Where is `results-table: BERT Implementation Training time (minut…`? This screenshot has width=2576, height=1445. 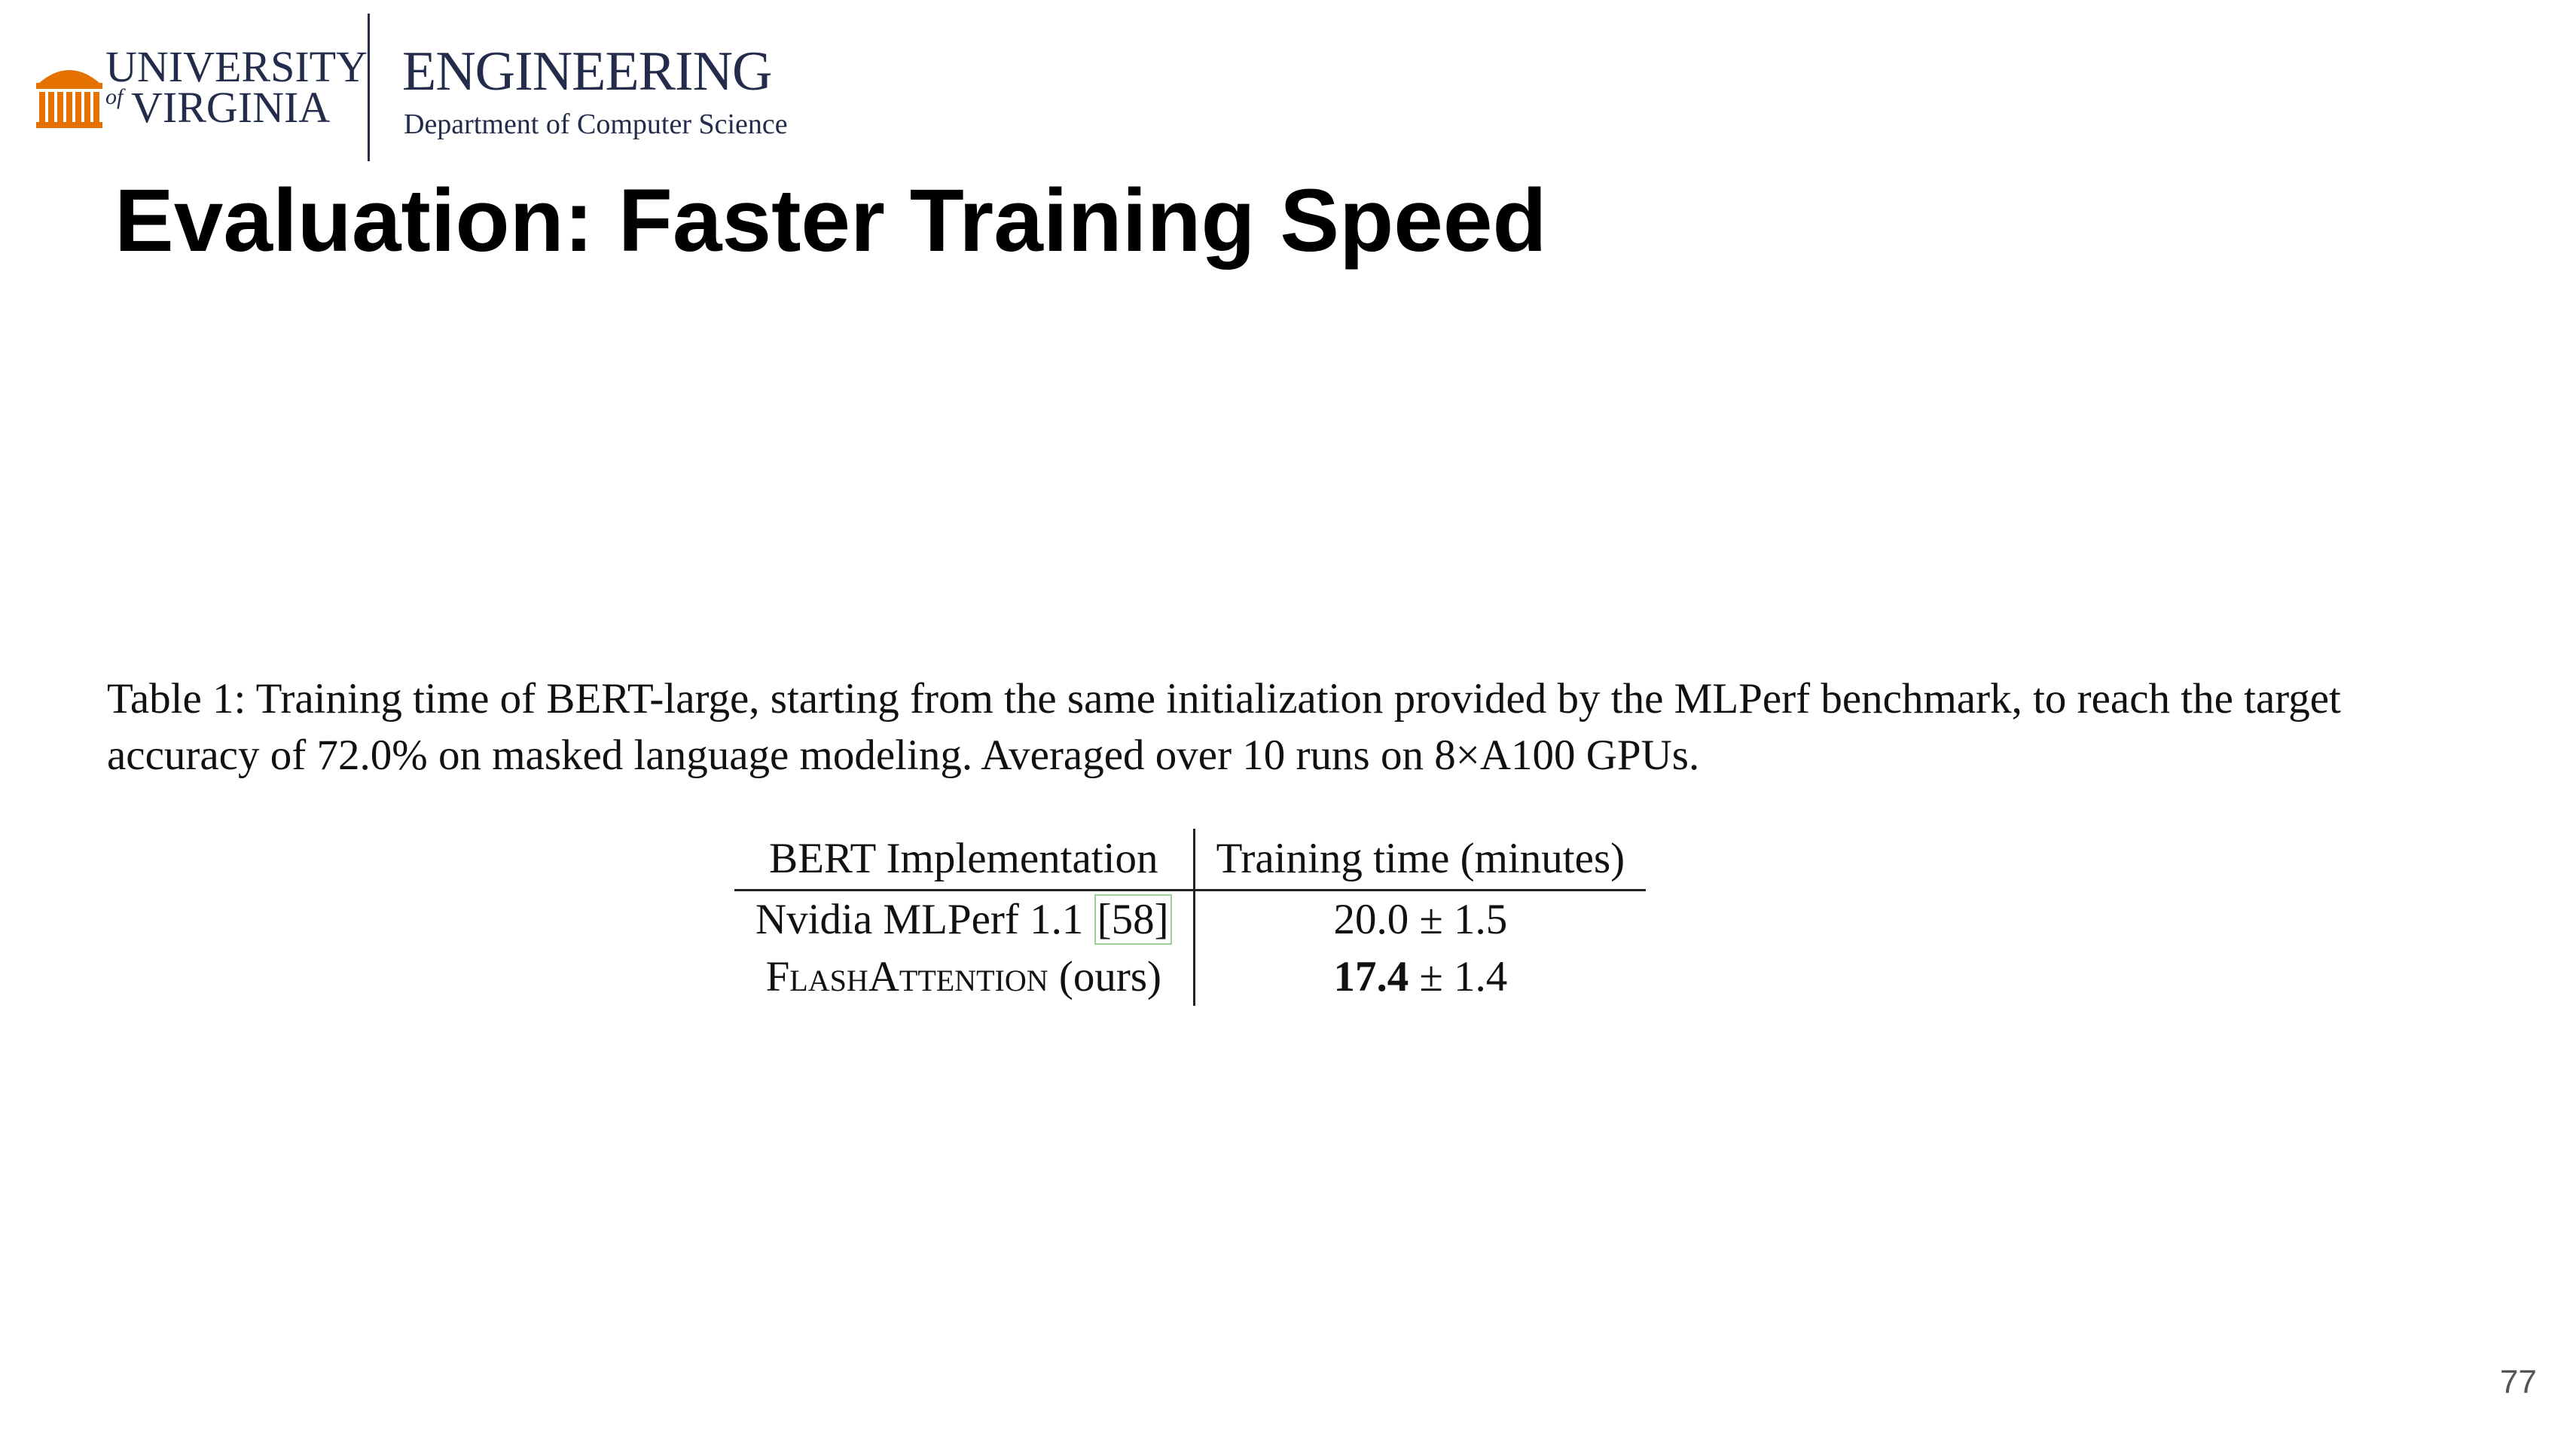
results-table: BERT Implementation Training time (minut… is located at coordinates (1191, 917).